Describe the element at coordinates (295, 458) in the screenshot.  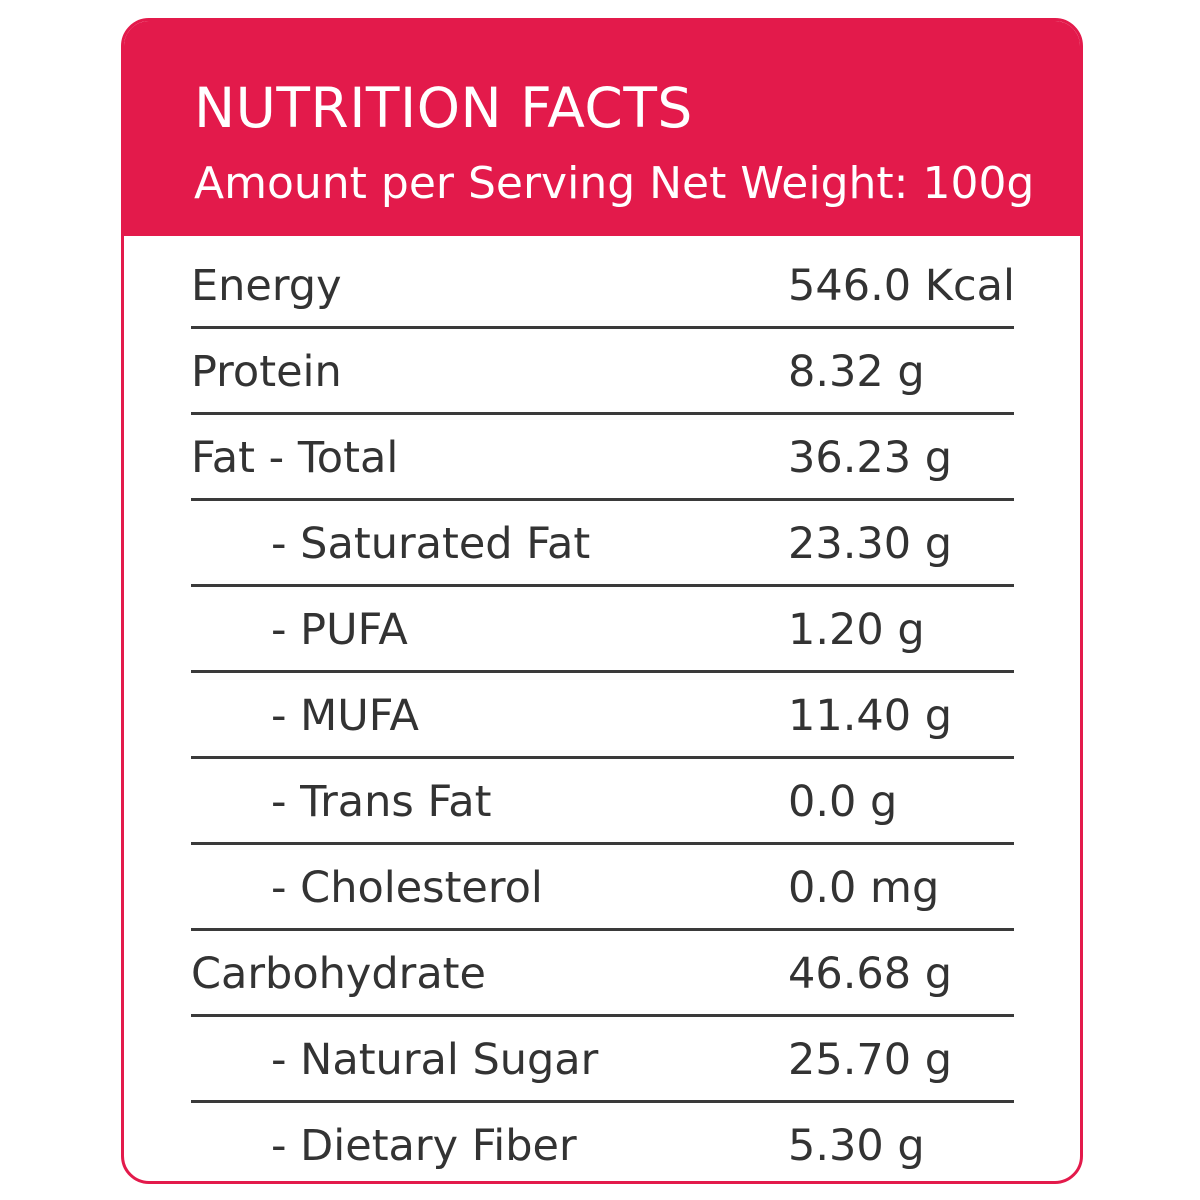
I see `nutrient-label: Fat - Total` at that location.